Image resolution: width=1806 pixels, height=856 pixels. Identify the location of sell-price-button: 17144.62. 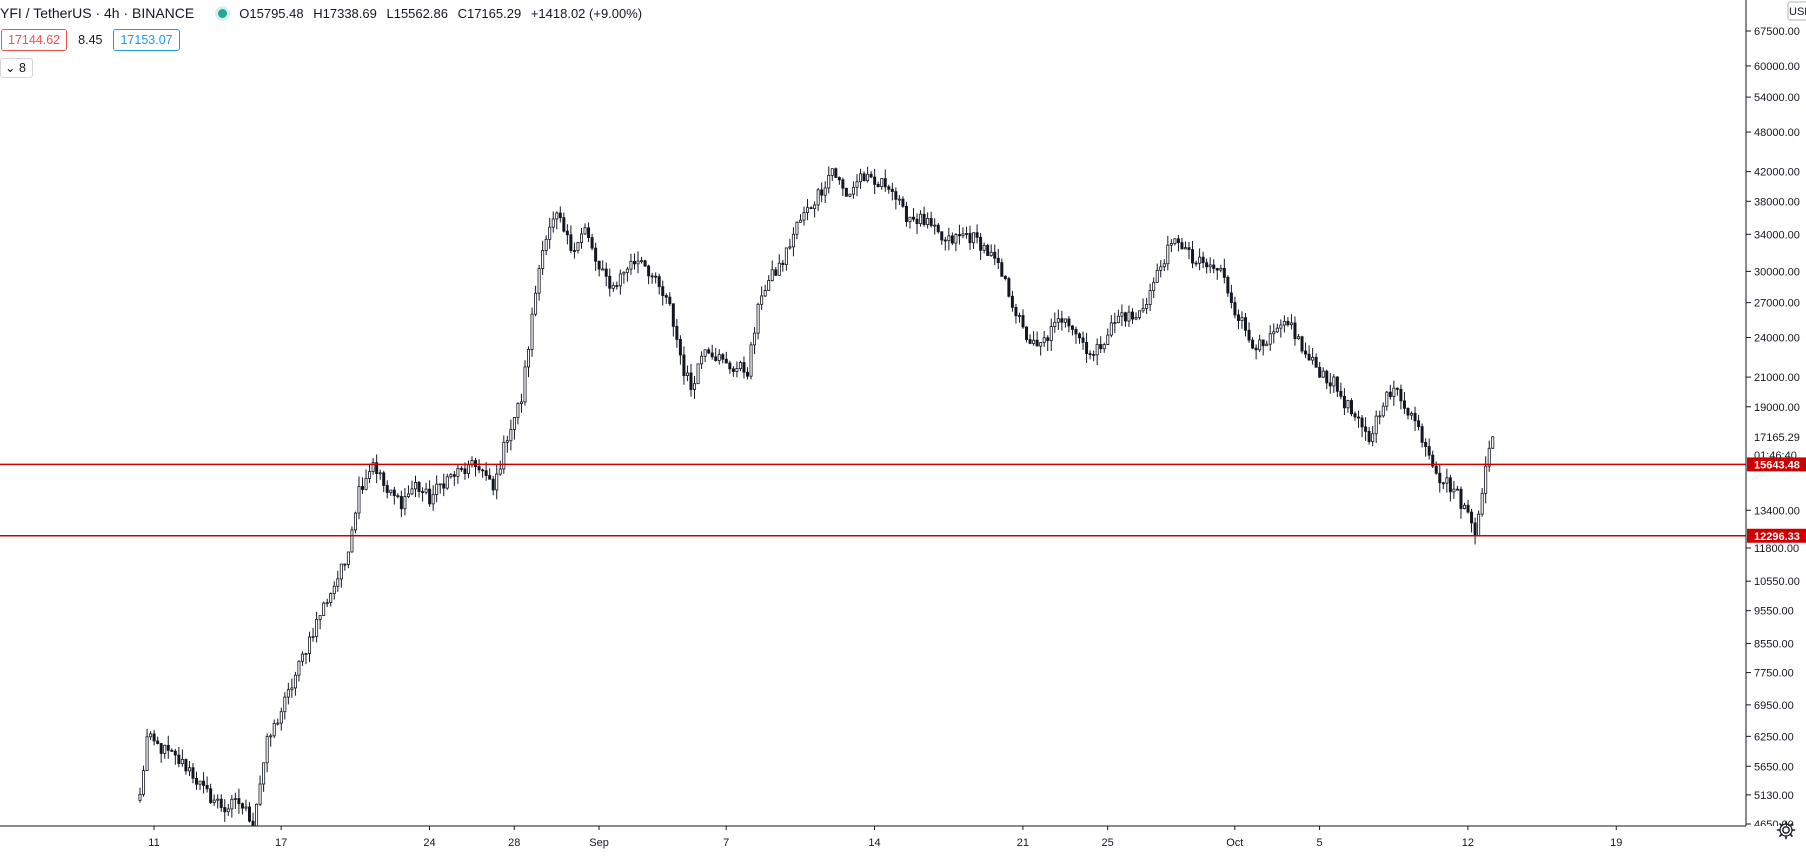
(34, 40).